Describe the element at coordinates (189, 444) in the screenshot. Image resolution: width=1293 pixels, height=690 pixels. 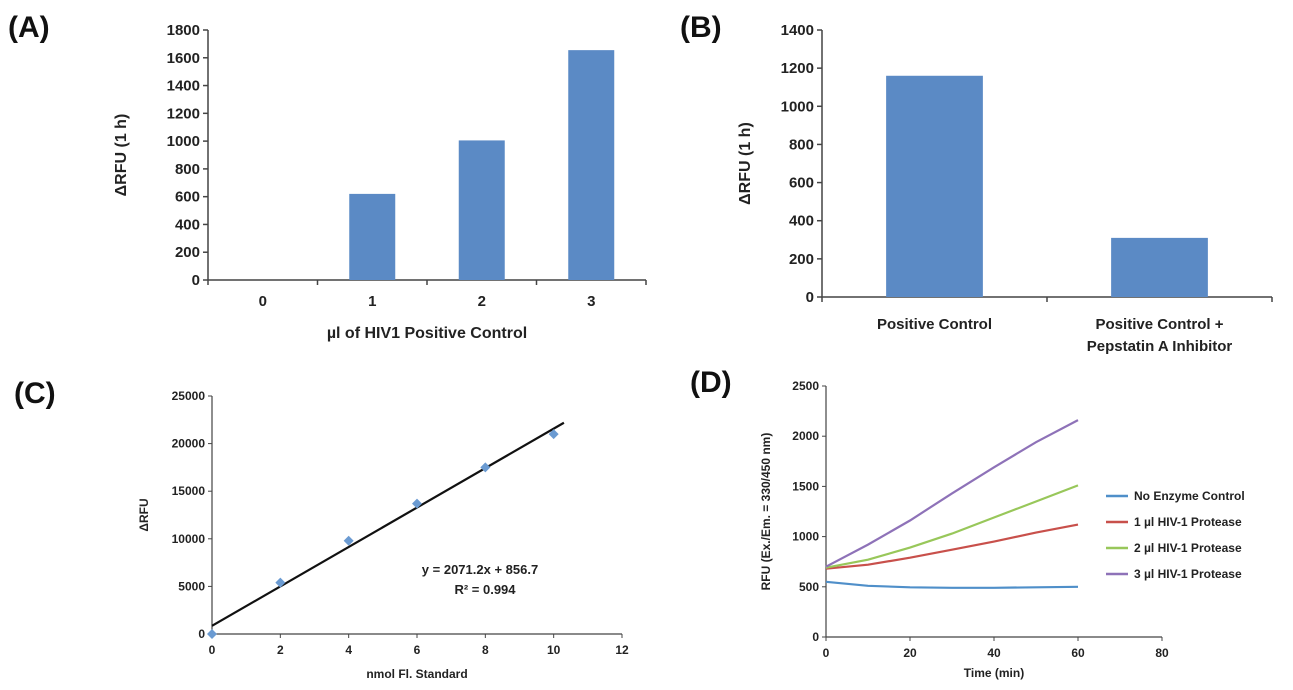
I see `y-tick-label: 20000` at that location.